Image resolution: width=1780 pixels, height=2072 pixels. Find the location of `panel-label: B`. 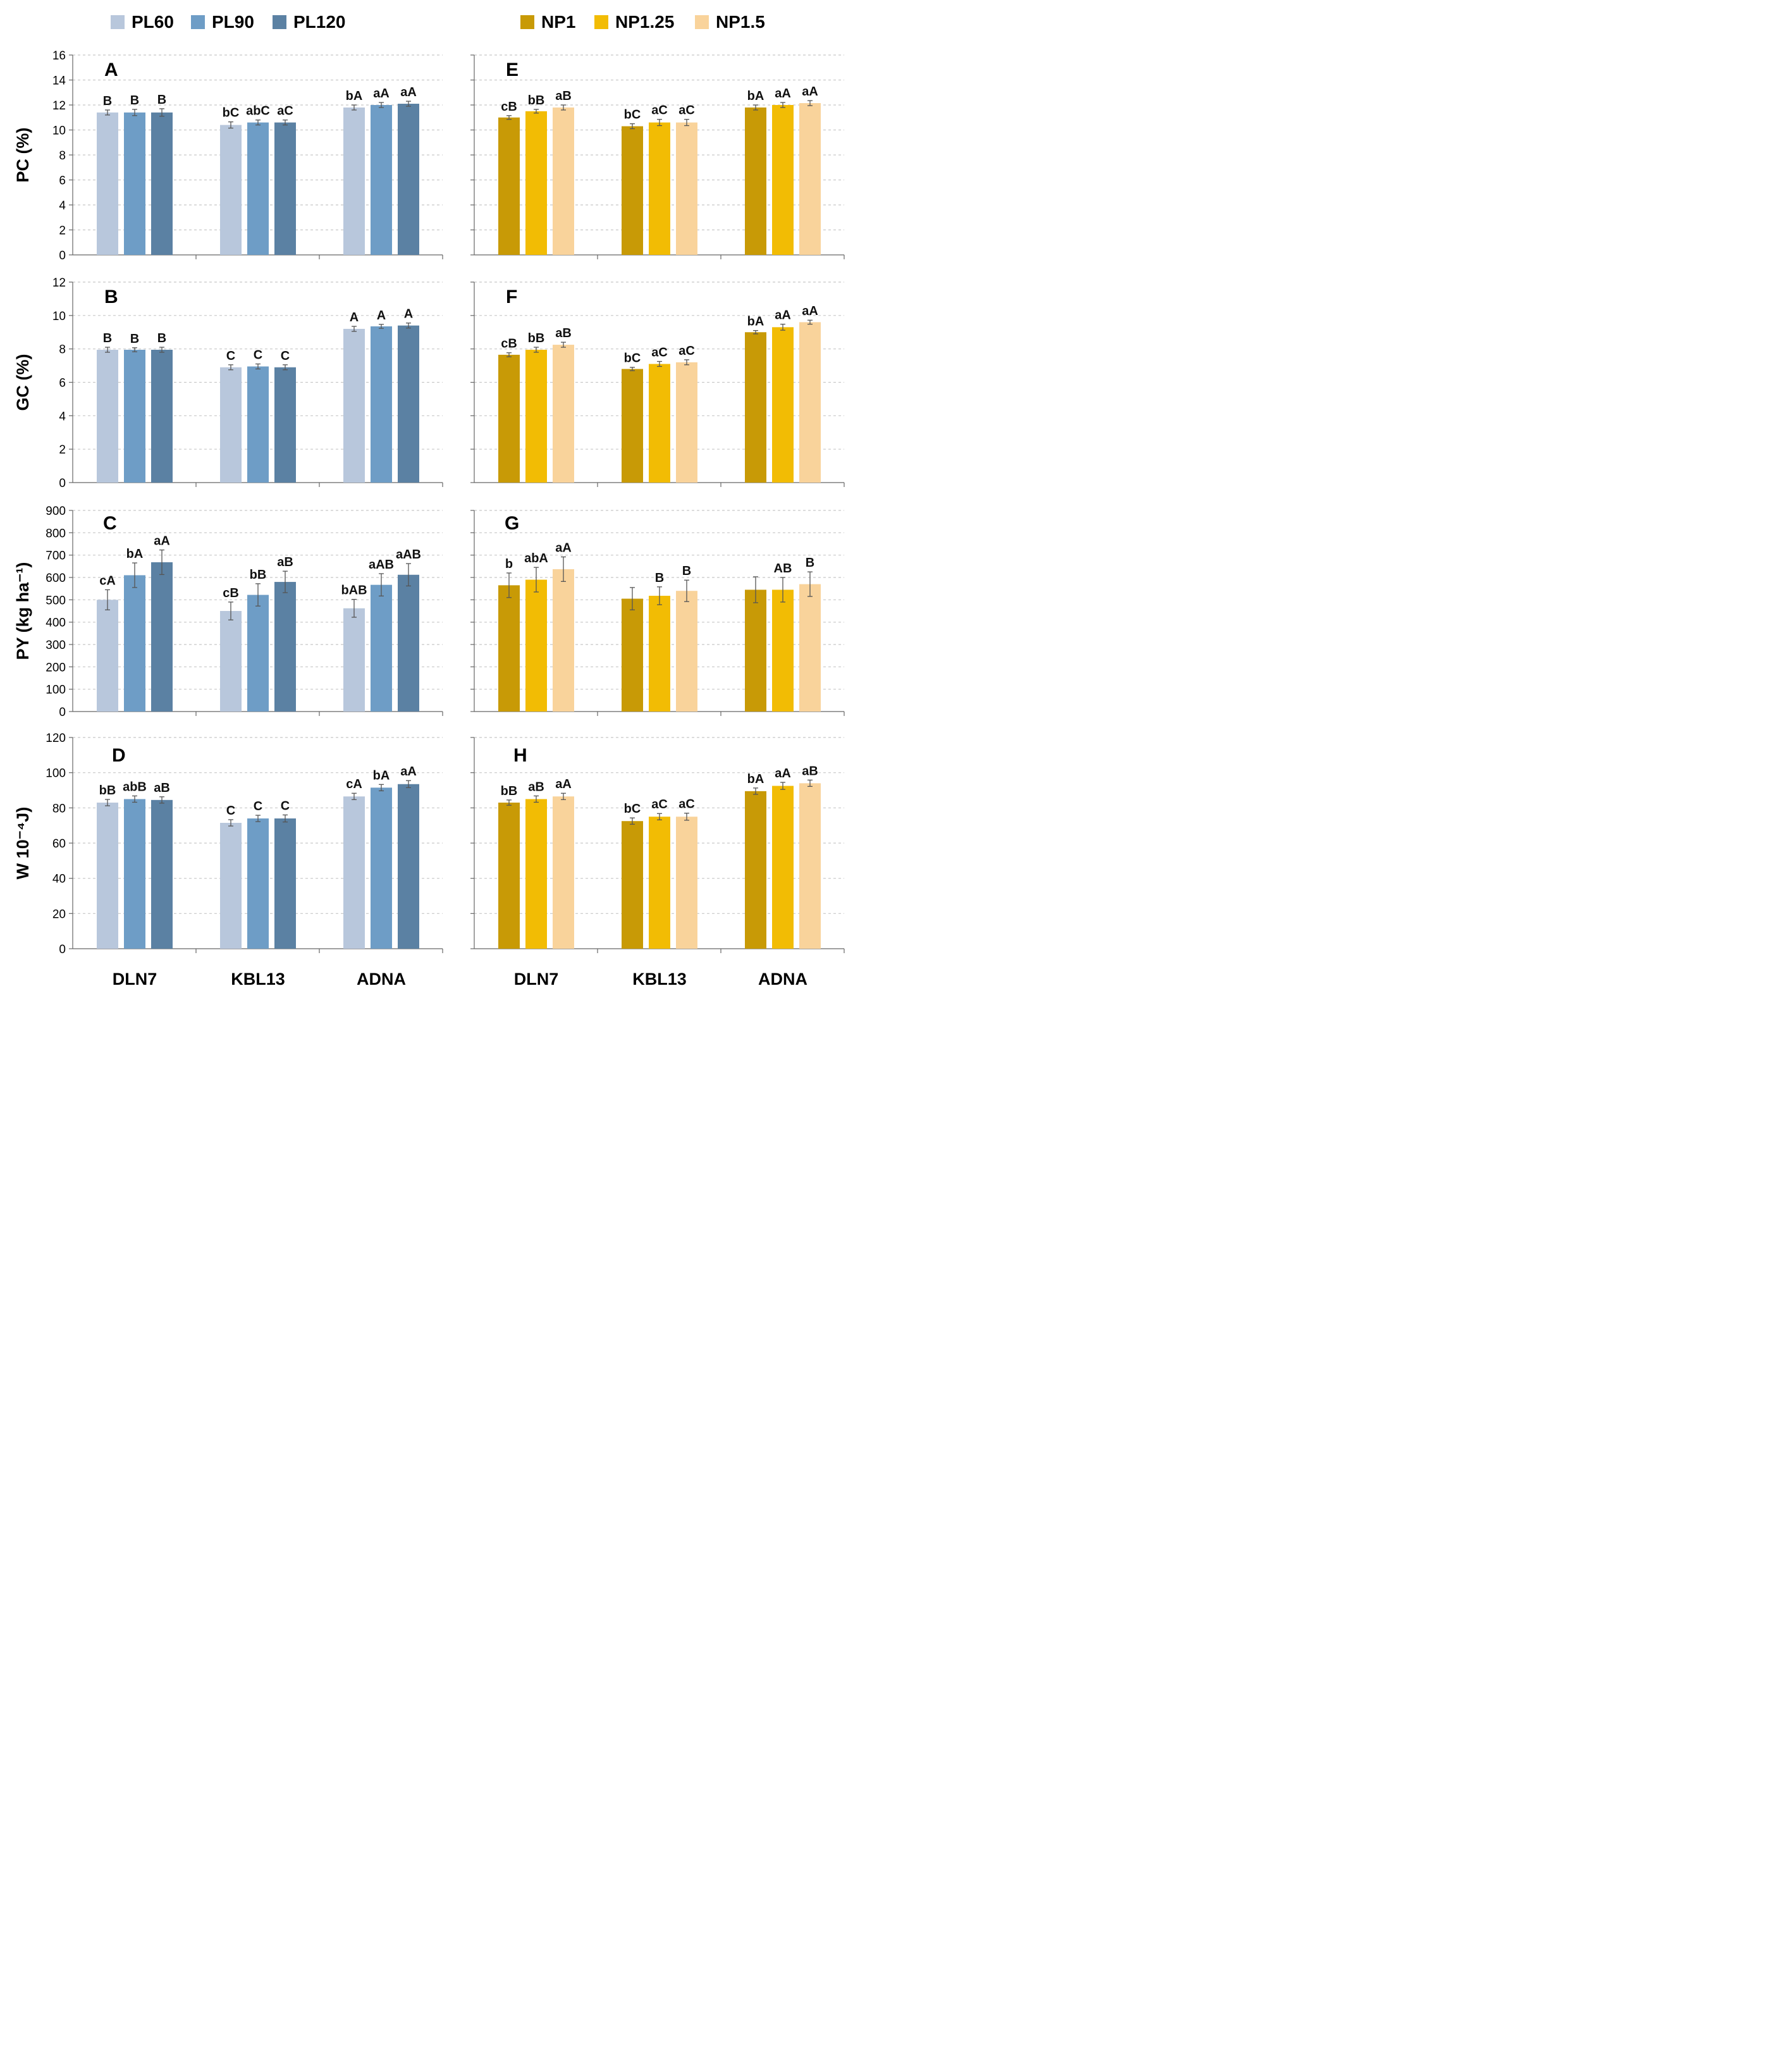

panel-label: B is located at coordinates (111, 297).